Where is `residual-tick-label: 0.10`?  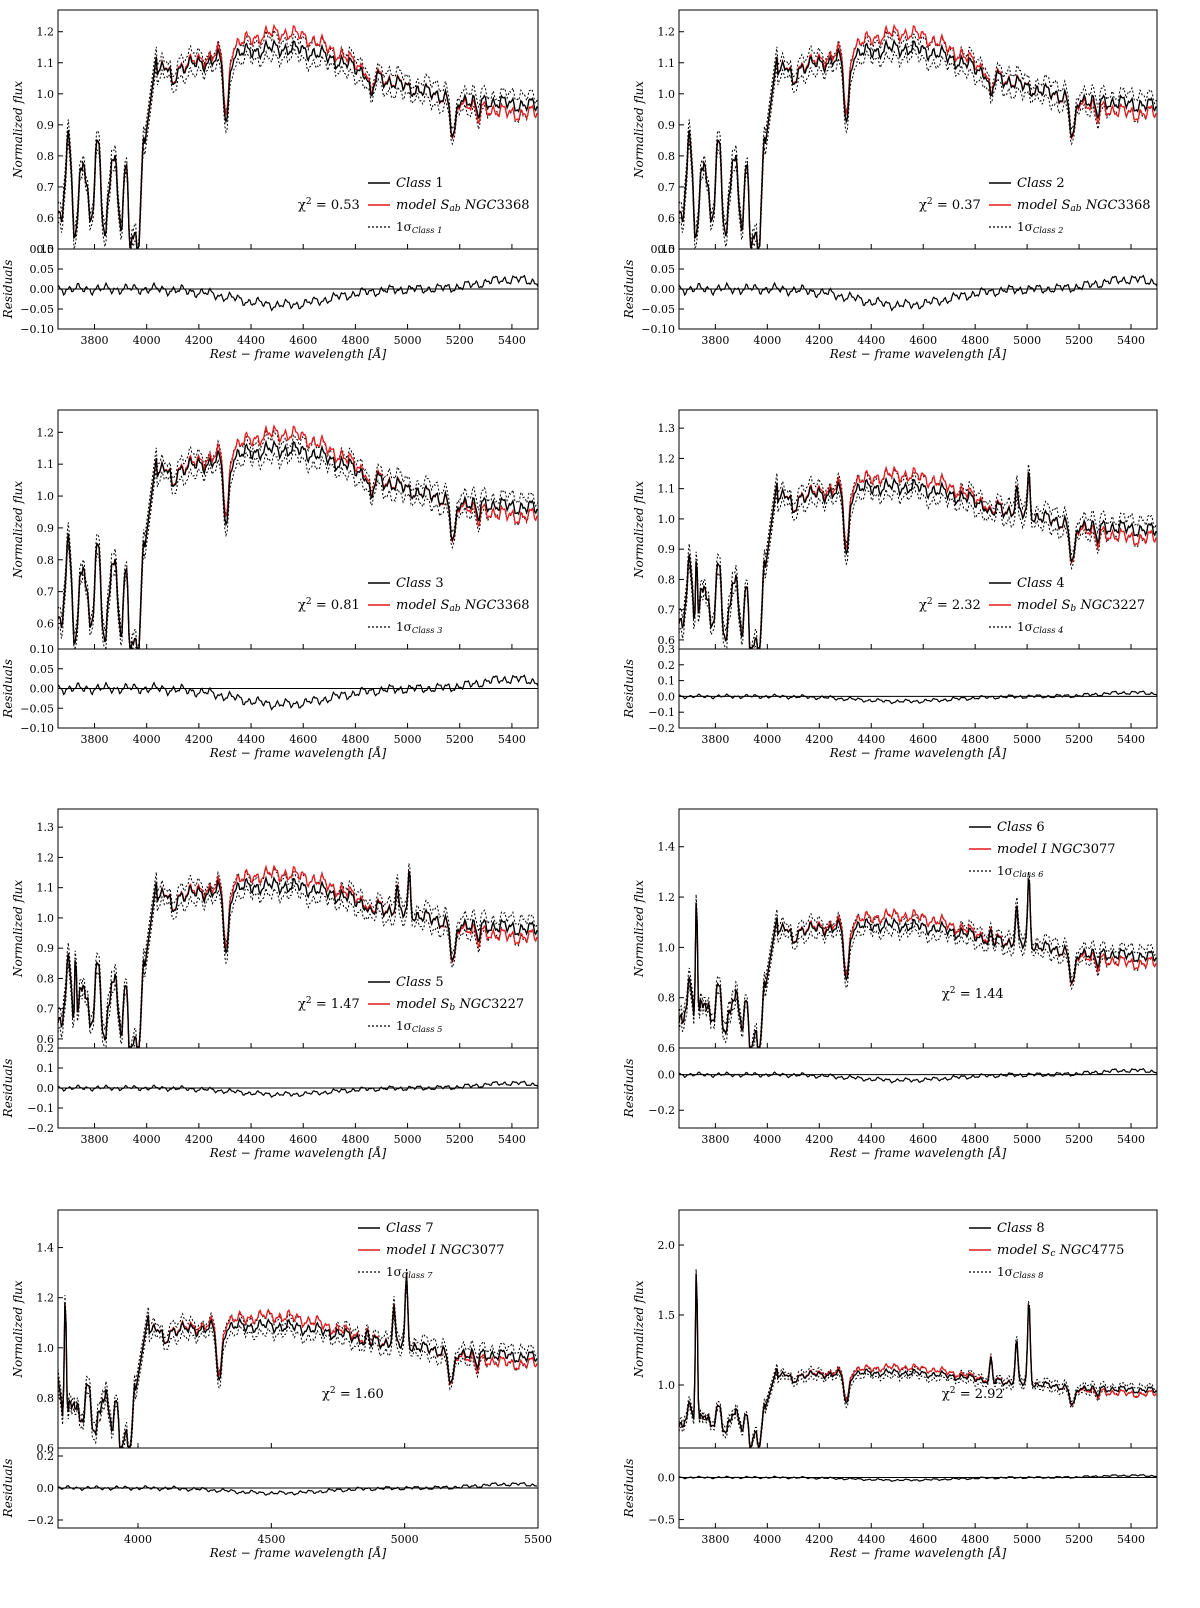
residual-tick-label: 0.10 is located at coordinates (42, 649).